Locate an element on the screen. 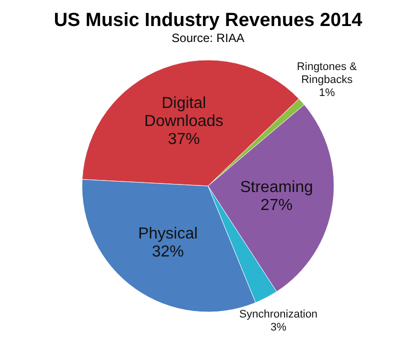 The width and height of the screenshot is (416, 346). data-label: 3% is located at coordinates (278, 328).